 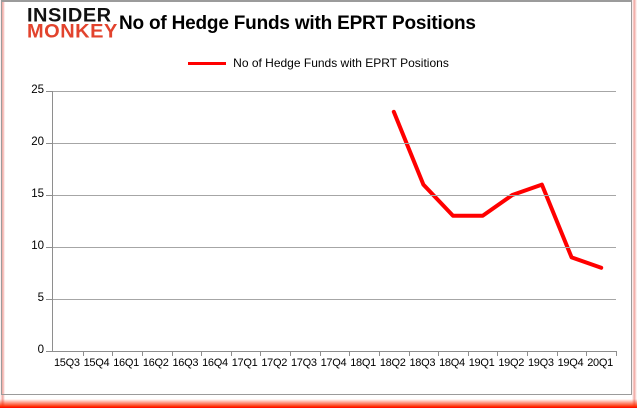 What do you see at coordinates (37, 90) in the screenshot?
I see `y-axis-label: 25` at bounding box center [37, 90].